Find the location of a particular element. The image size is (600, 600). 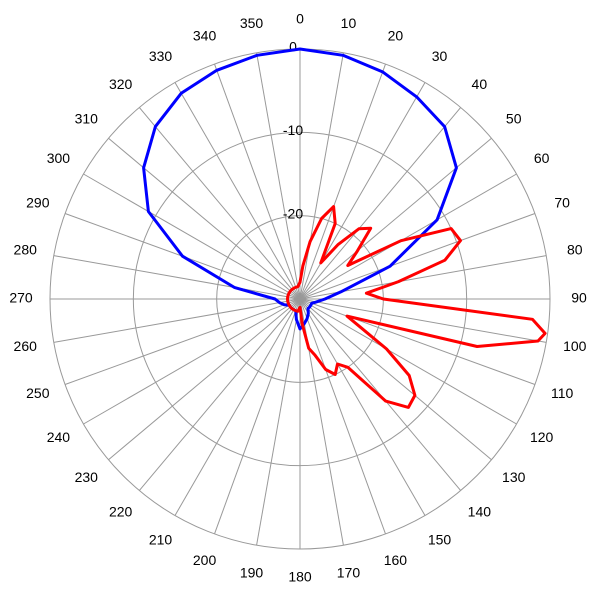

angle-tick-label: 320 is located at coordinates (121, 84).